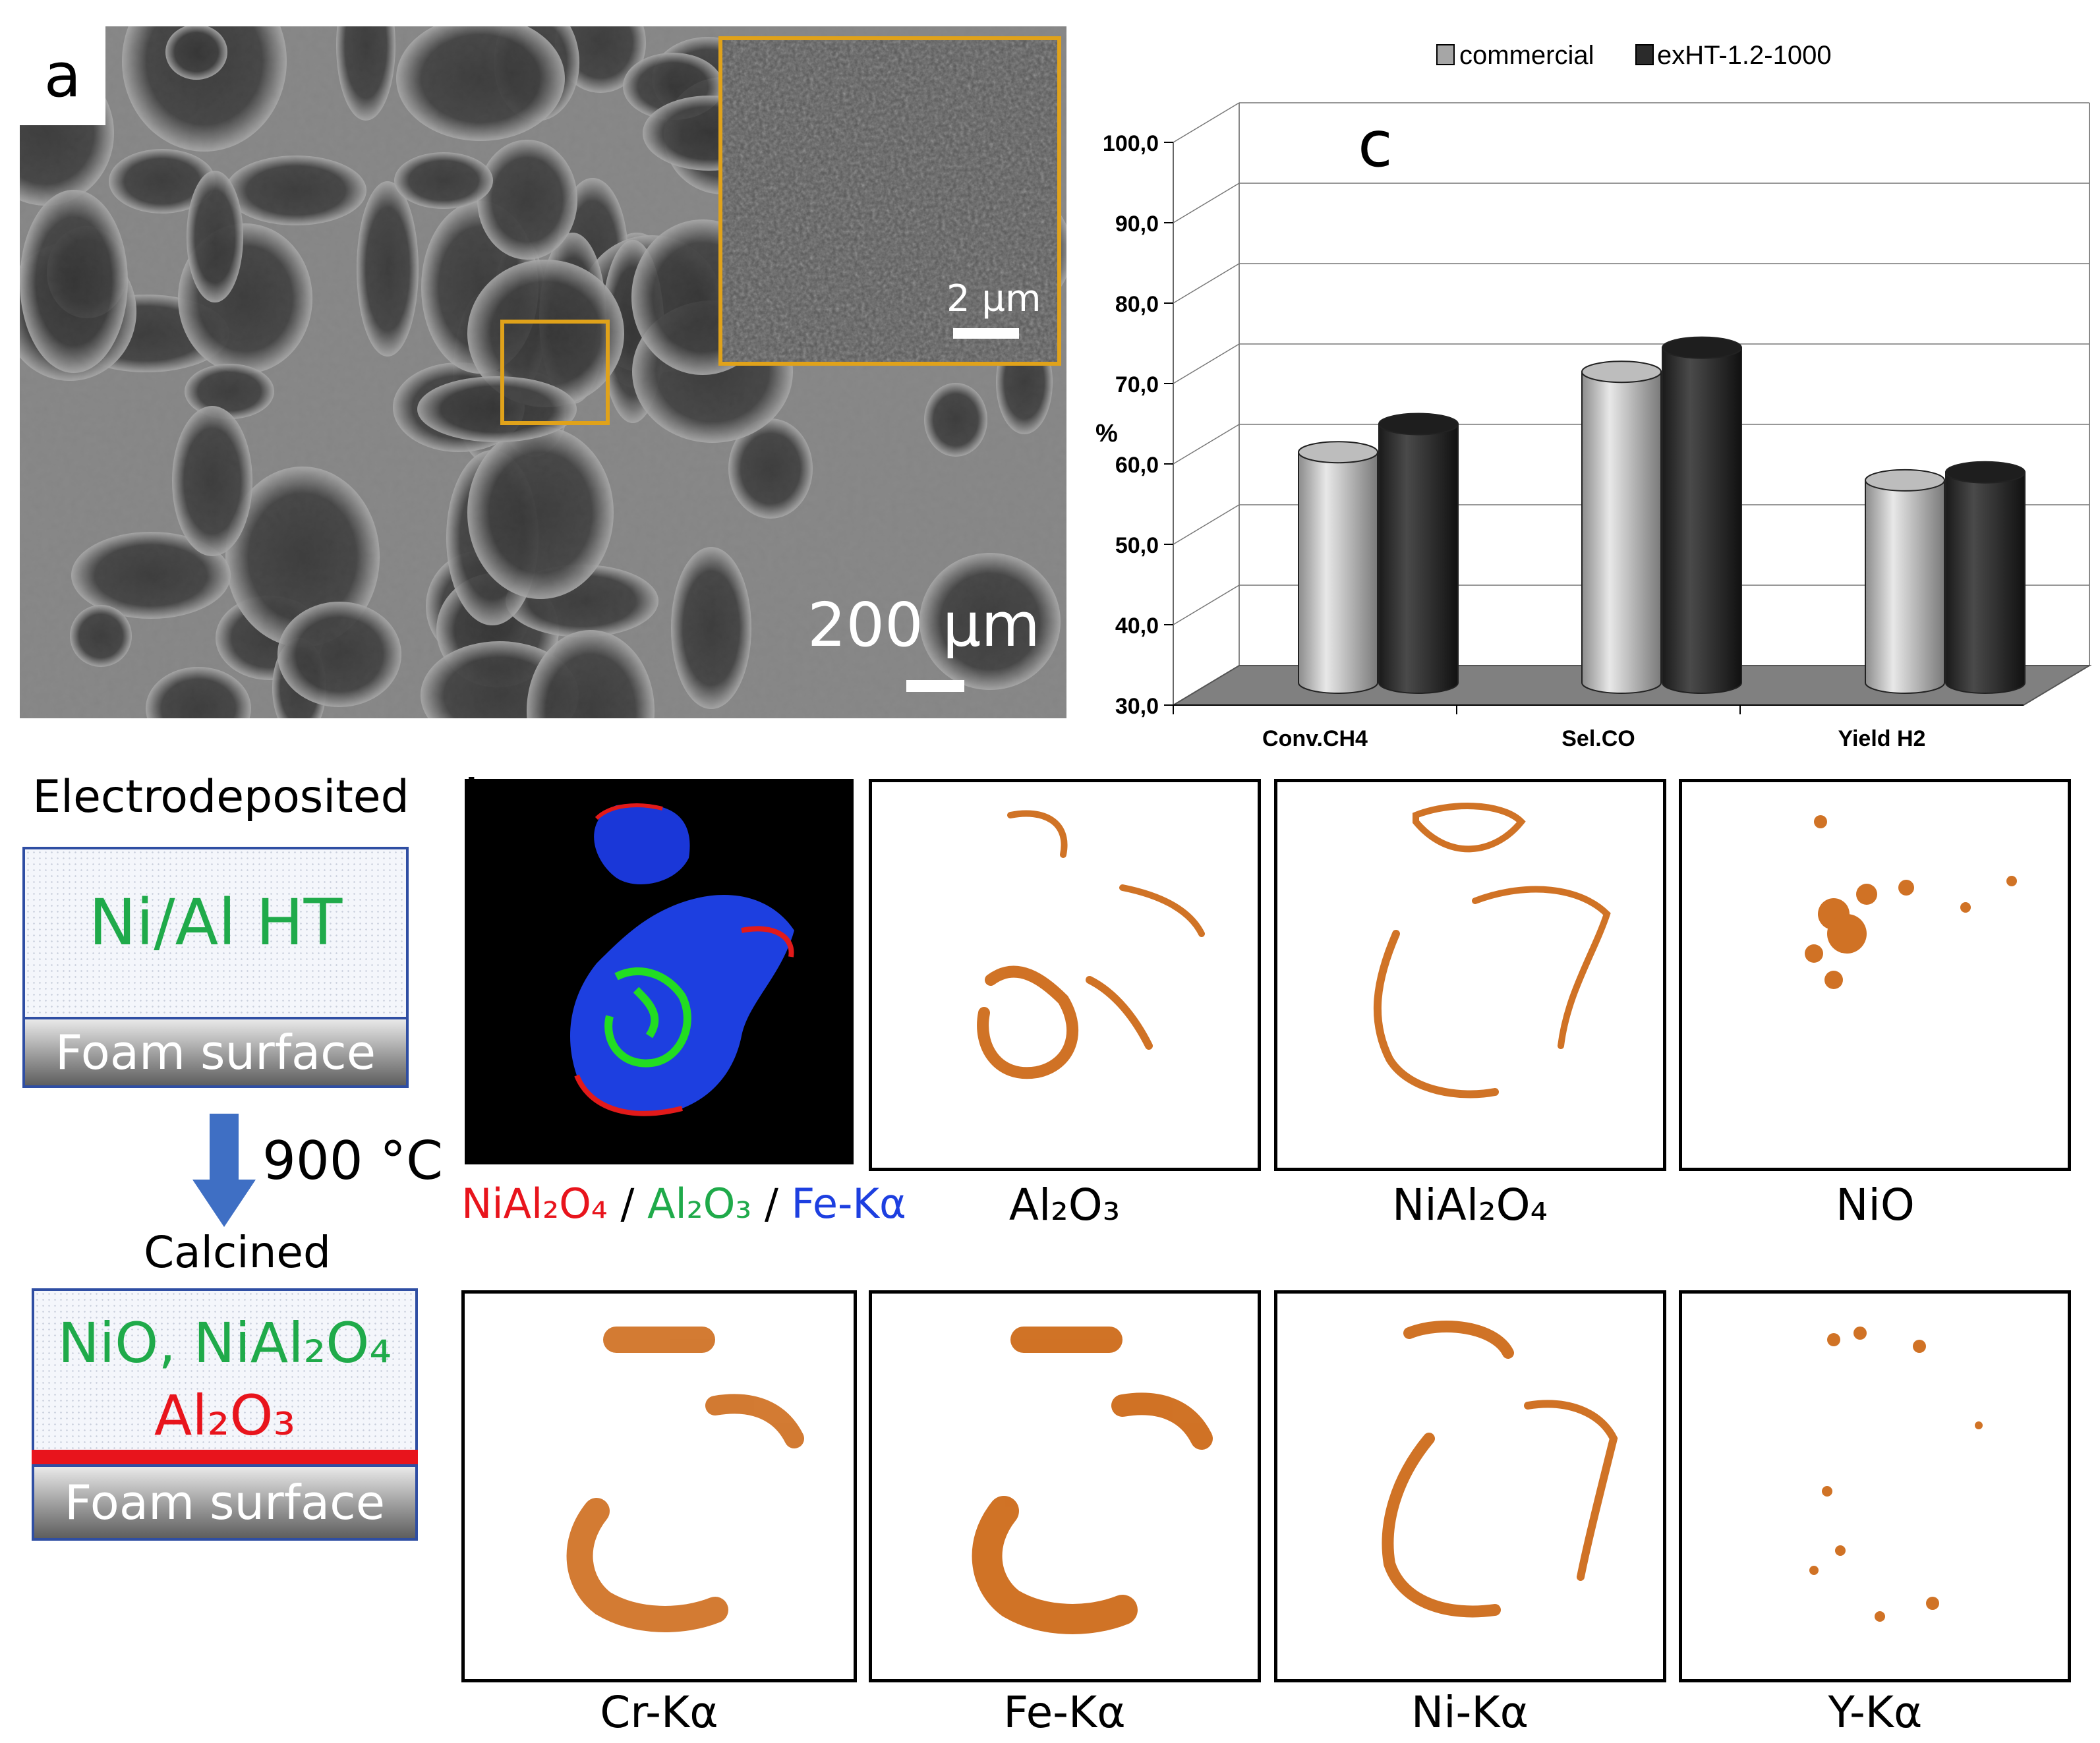  I want to click on map-cr-ka, so click(659, 1486).